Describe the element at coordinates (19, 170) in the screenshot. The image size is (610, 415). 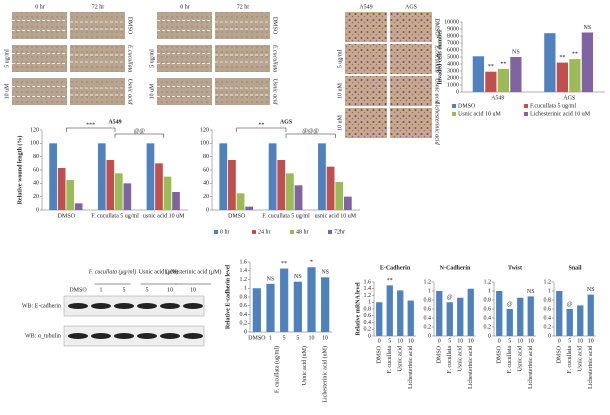
I see `y-axis-title: Relative wound length (%)` at that location.